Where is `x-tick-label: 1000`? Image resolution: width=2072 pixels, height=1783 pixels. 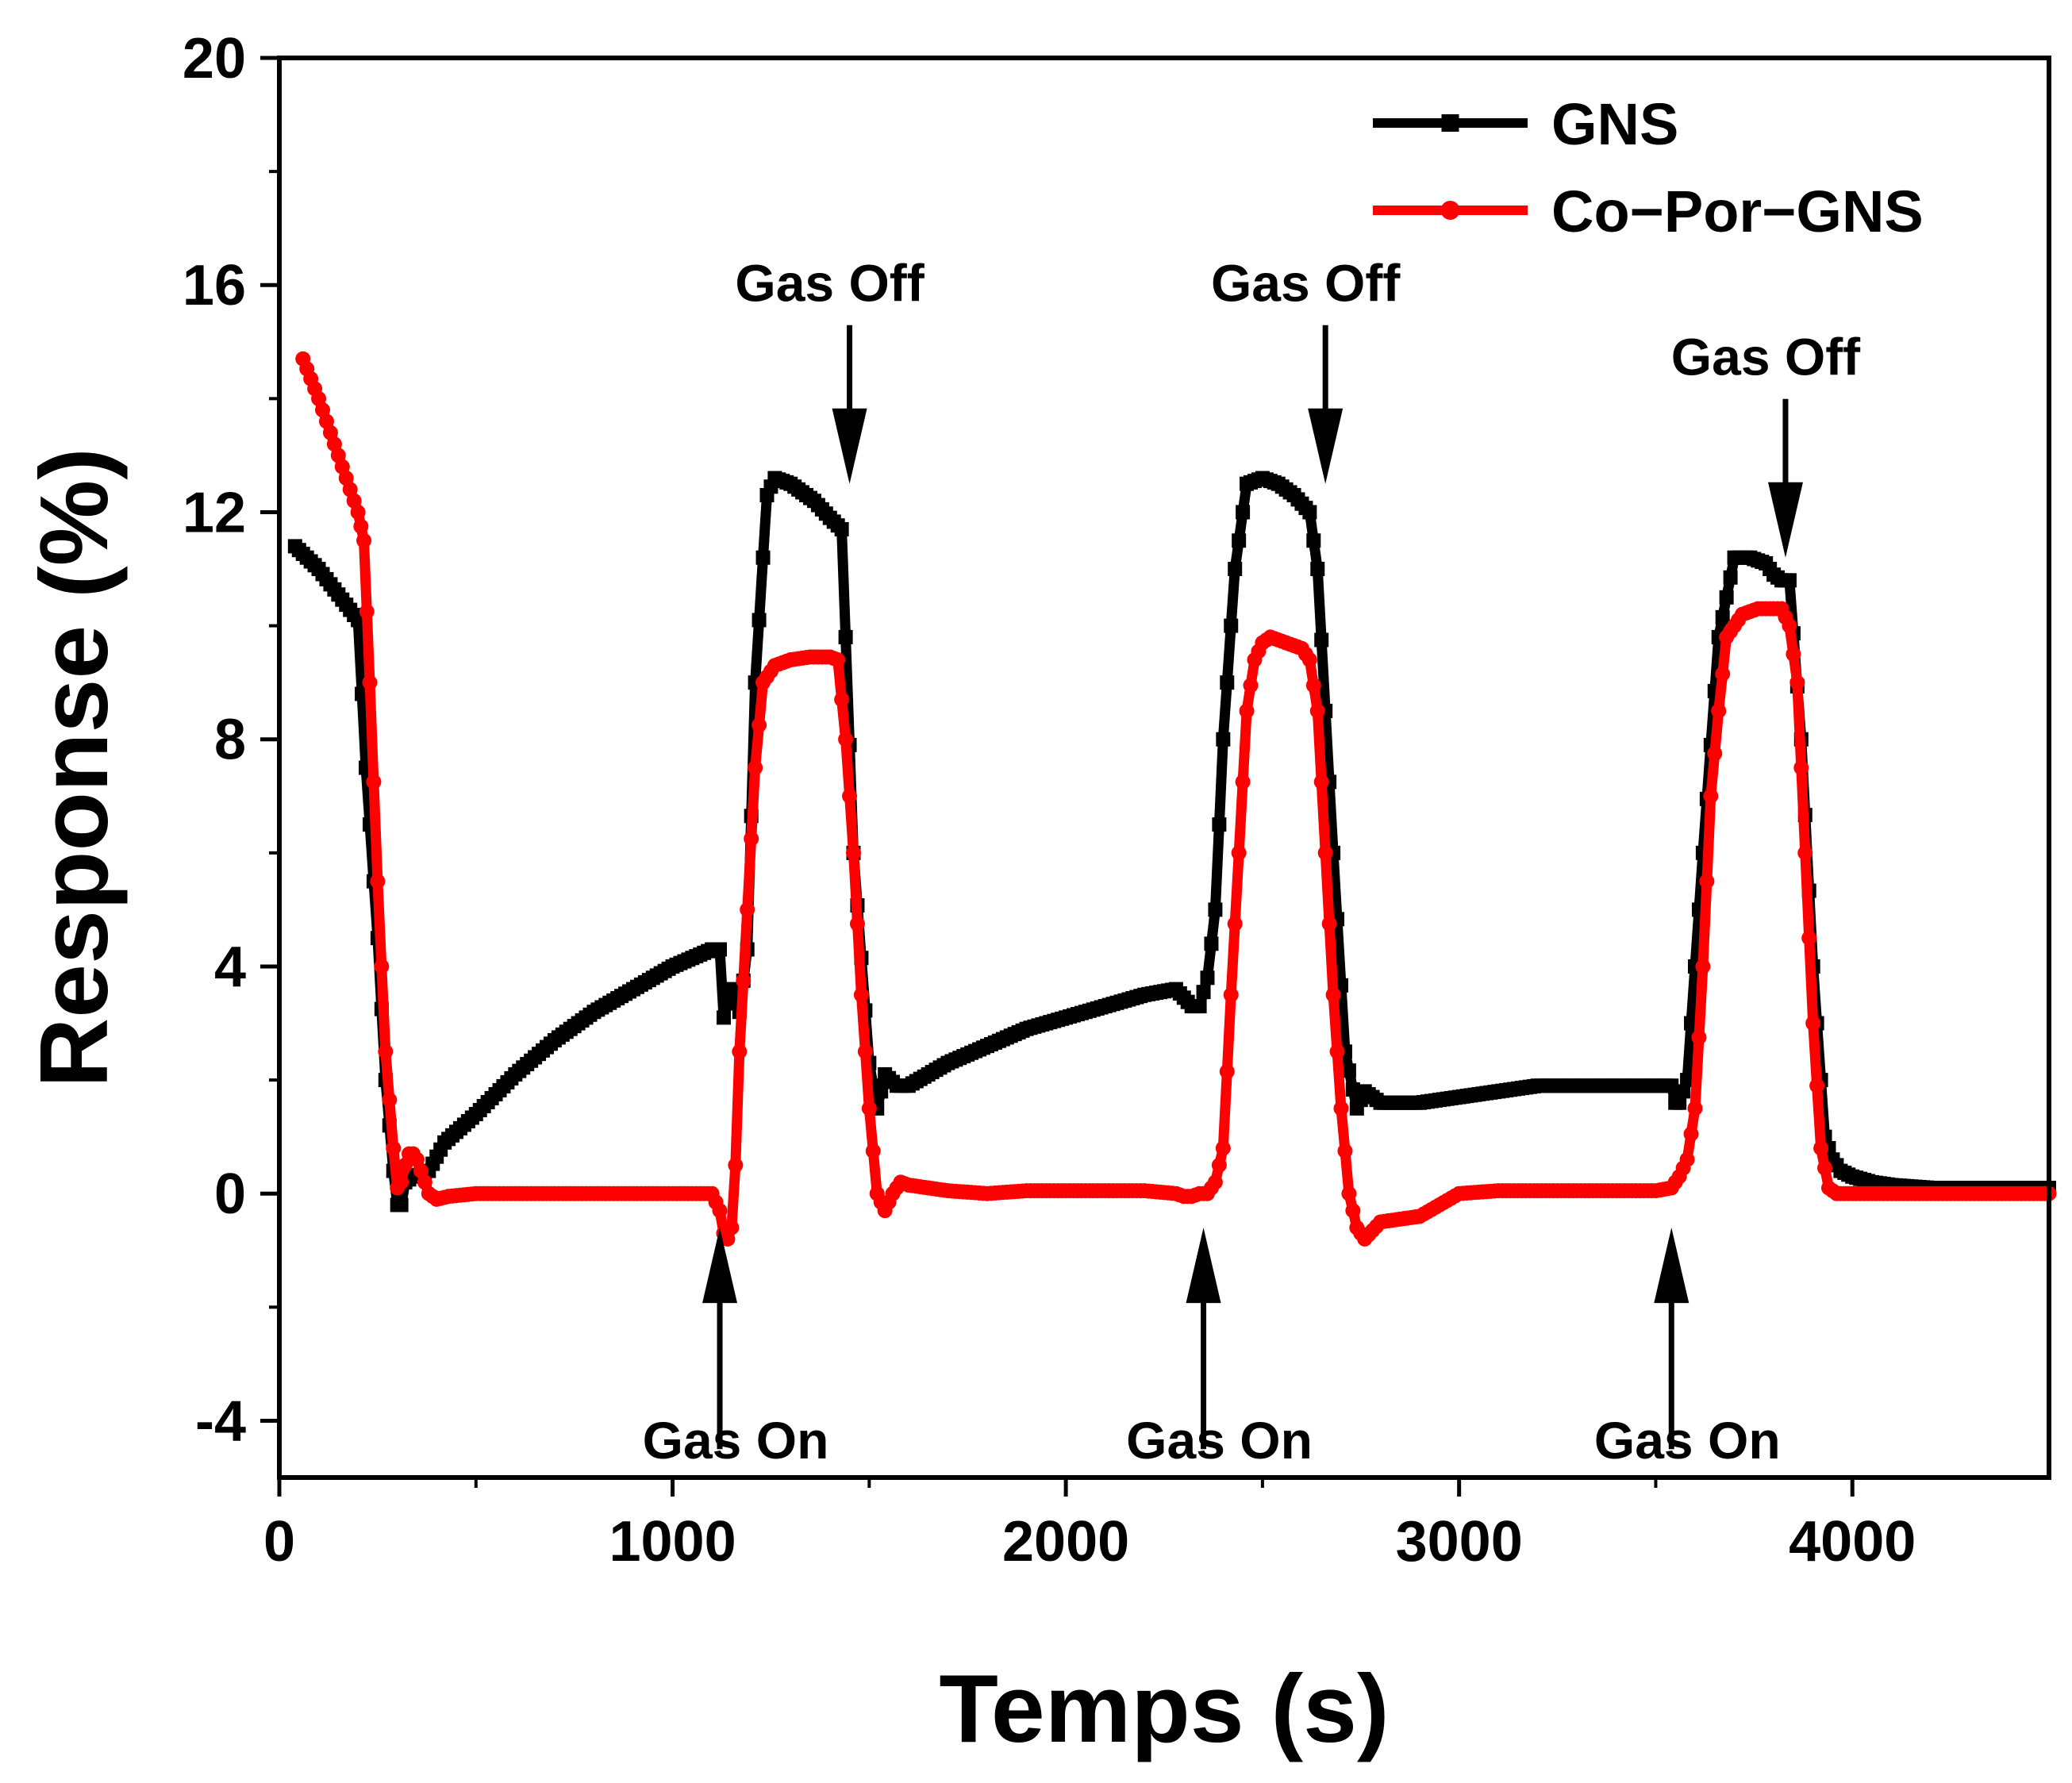
x-tick-label: 1000 is located at coordinates (672, 1542).